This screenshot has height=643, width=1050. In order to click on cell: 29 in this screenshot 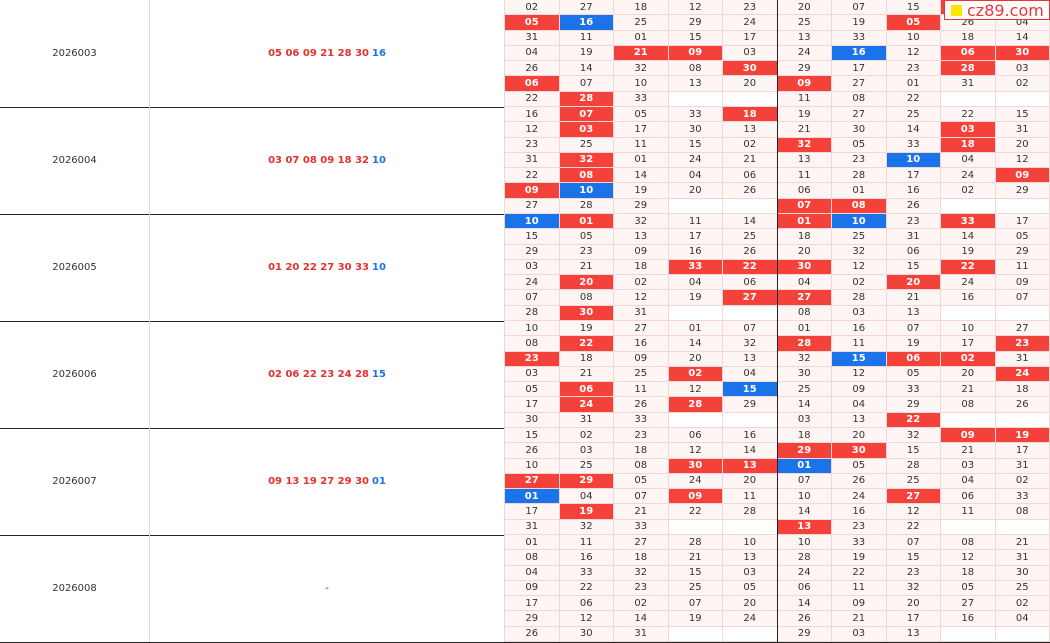, I will do `click(1022, 252)`.